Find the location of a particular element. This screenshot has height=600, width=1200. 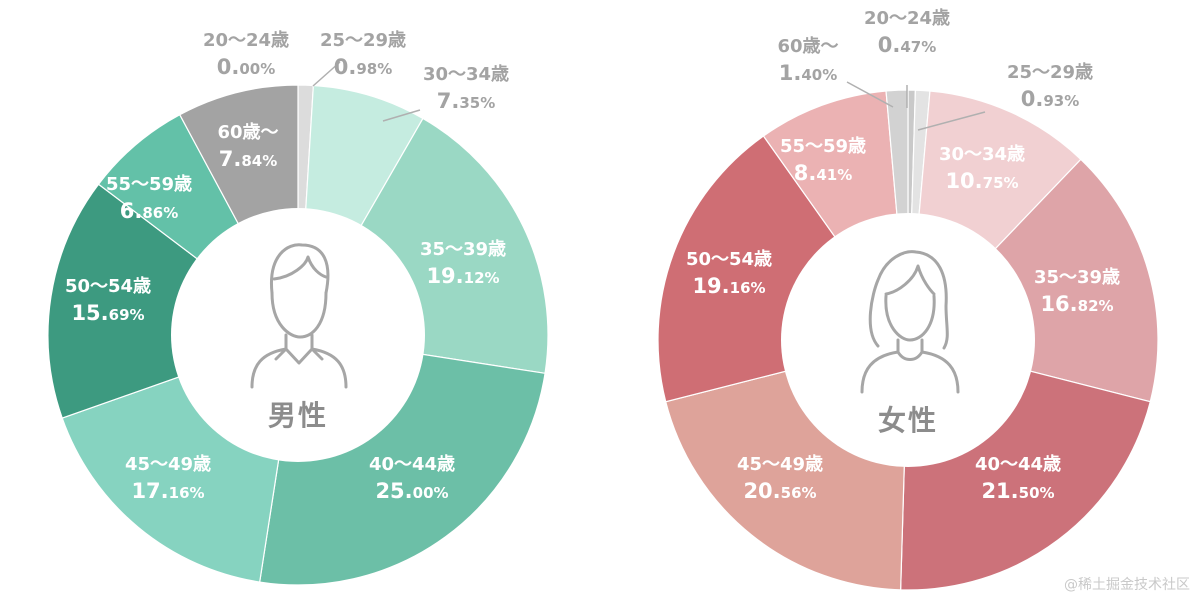

slice-percent-int: 8. is located at coordinates (805, 173).